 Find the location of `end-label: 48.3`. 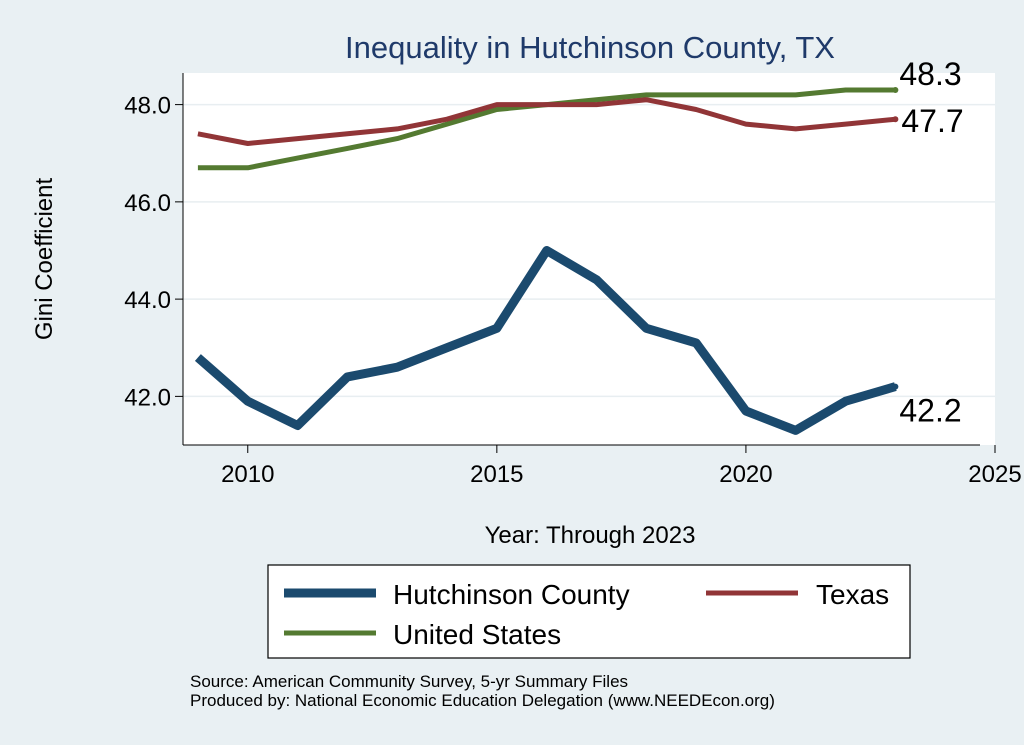

end-label: 48.3 is located at coordinates (930, 74).